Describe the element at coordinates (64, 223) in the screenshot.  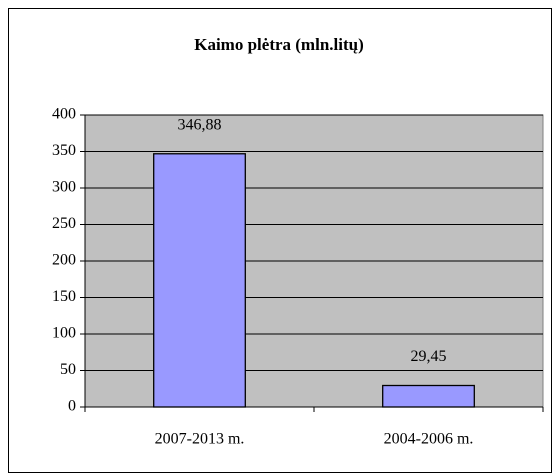
I see `y-tick-label: 250` at that location.